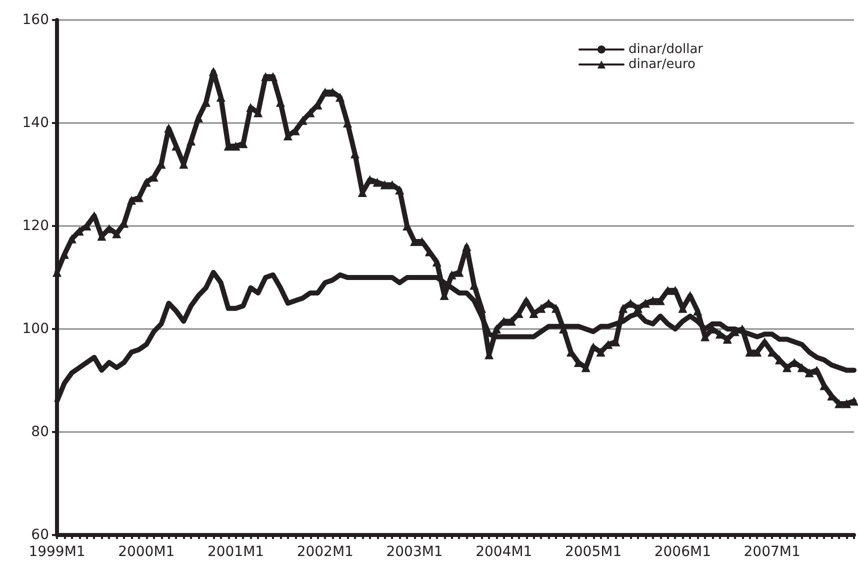 This screenshot has height=569, width=858. I want to click on x-tick-label: 2006M1, so click(682, 552).